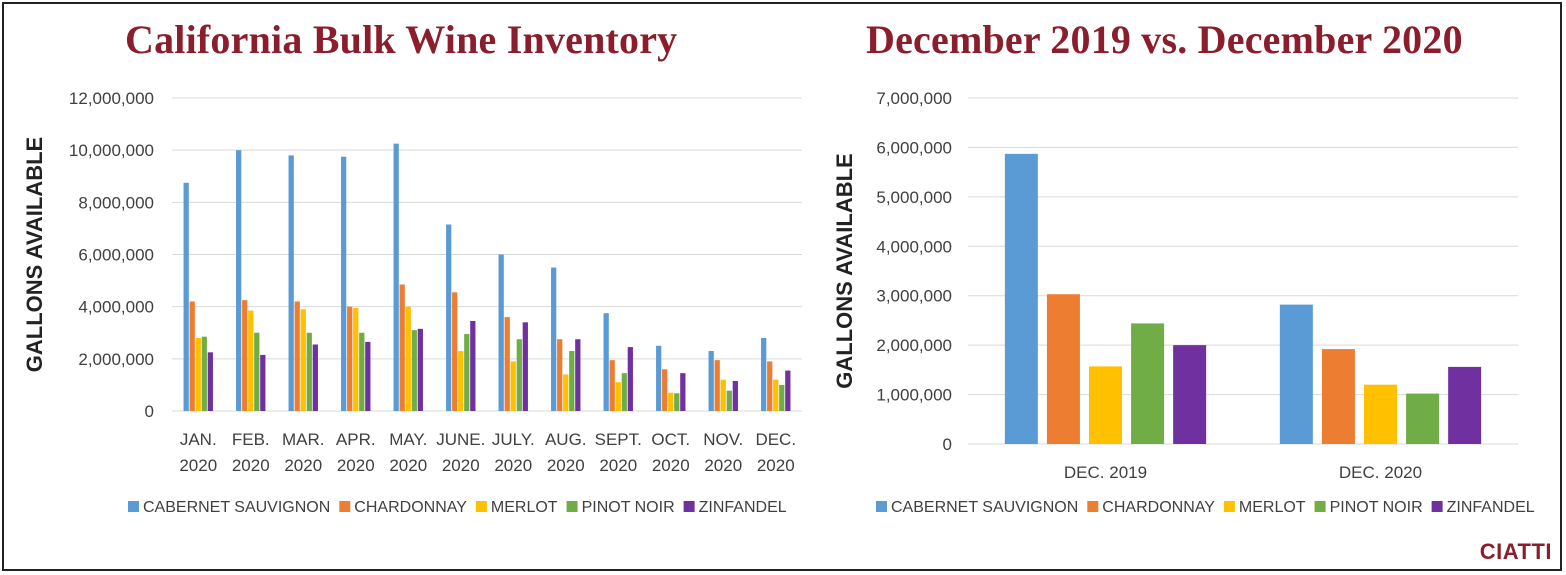 The image size is (1566, 575). What do you see at coordinates (116, 255) in the screenshot?
I see `y-tick-label: 6,000,000` at bounding box center [116, 255].